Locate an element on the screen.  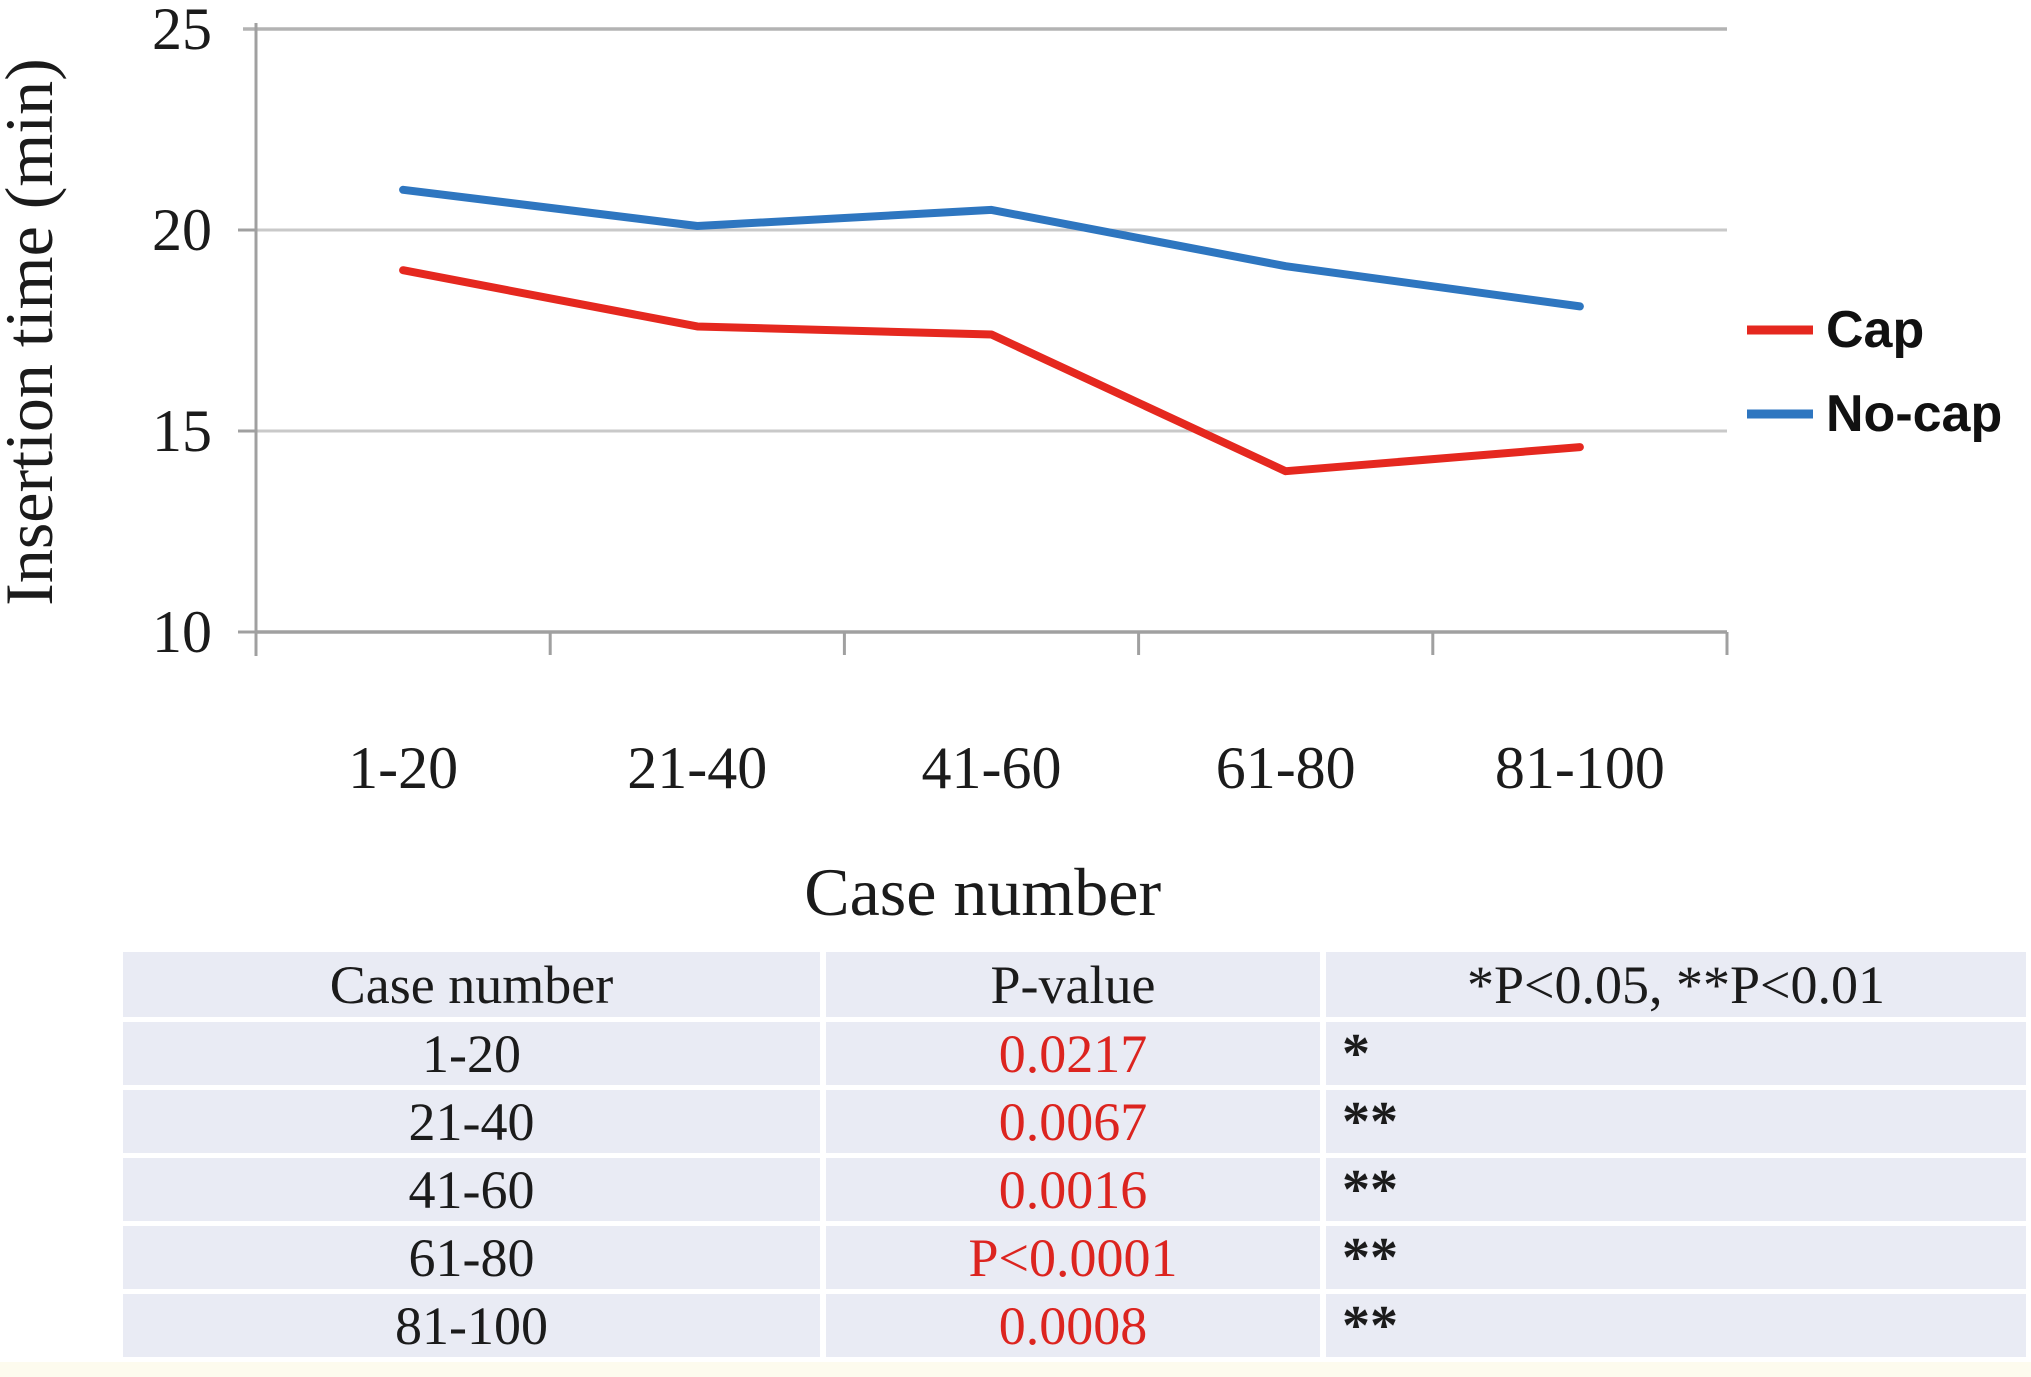
table-header-p-value: P-value is located at coordinates (1070, 987).